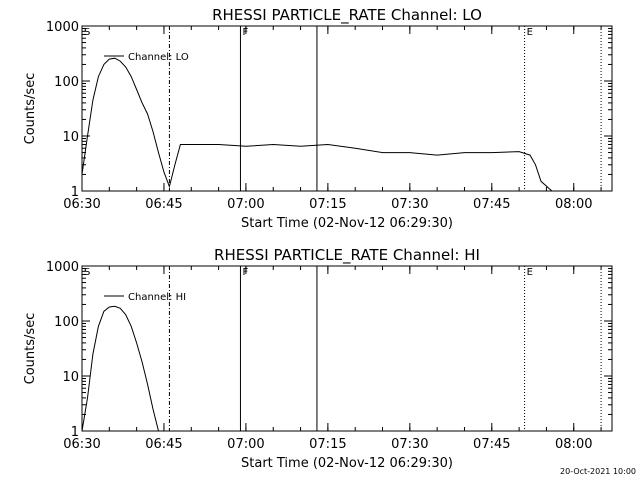 This screenshot has width=640, height=480. I want to click on chart-title: RHESSI PARTICLE_RATE Channel: HI, so click(347, 255).